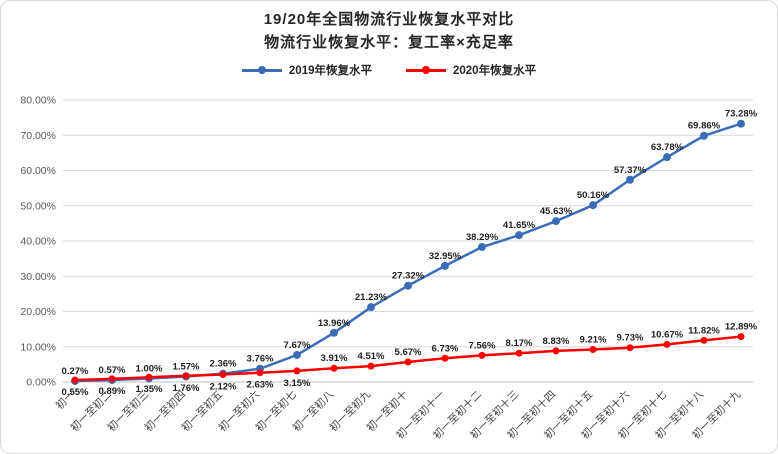  What do you see at coordinates (112, 370) in the screenshot?
I see `svg-text: 0.57%` at bounding box center [112, 370].